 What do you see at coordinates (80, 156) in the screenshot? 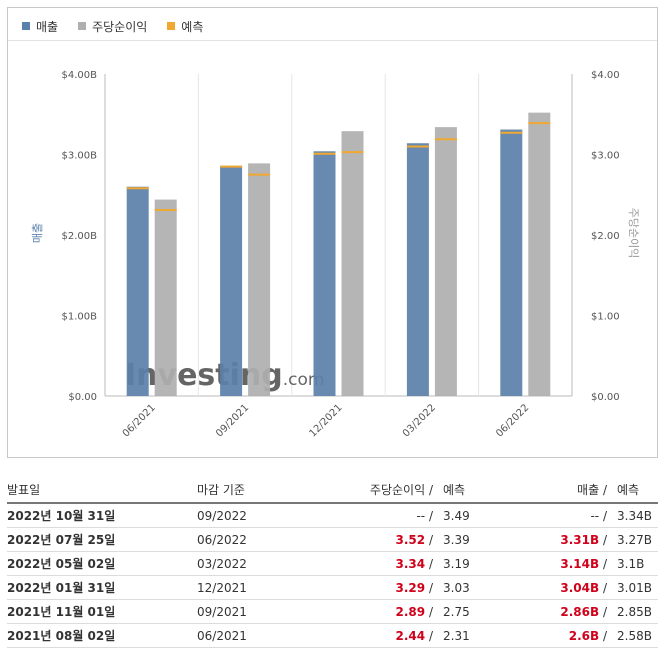
I see `y-tick-label-left: $3.00B` at bounding box center [80, 156].